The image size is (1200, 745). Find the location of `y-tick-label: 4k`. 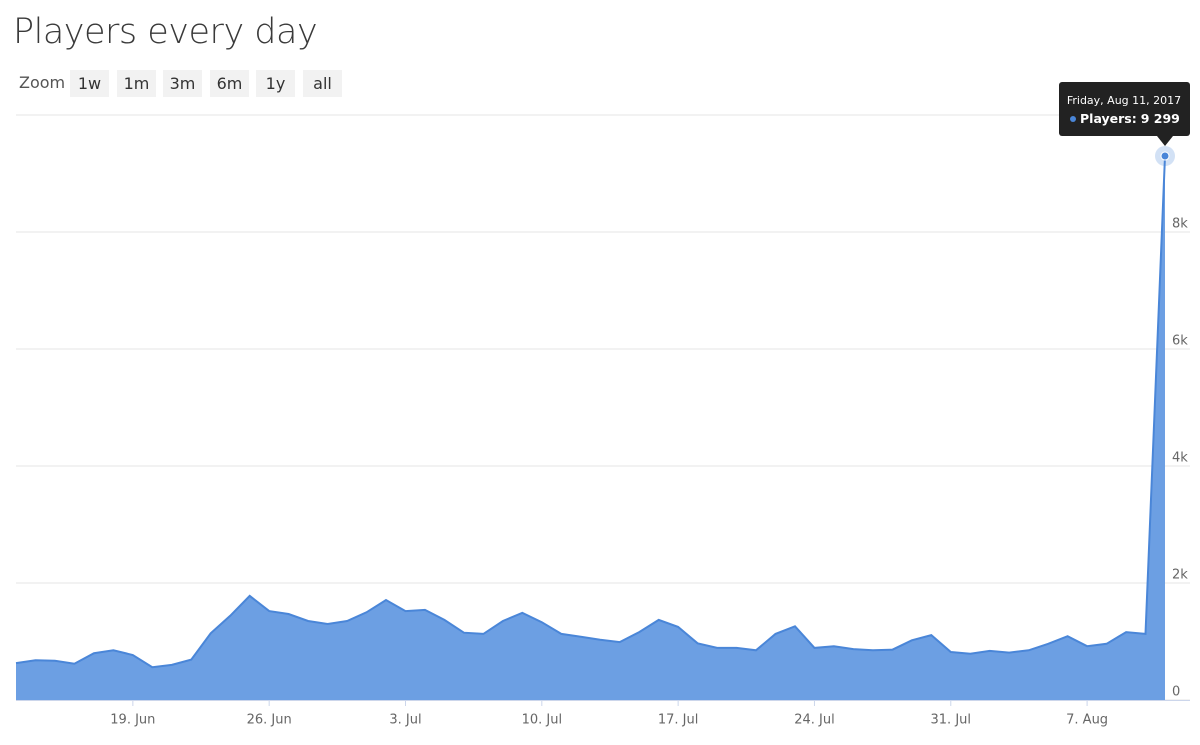

y-tick-label: 4k is located at coordinates (1180, 458).